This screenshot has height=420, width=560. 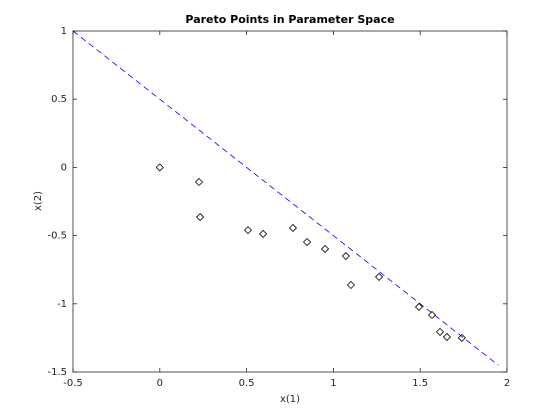 I want to click on x-tick-label: 1.5, so click(x=420, y=383).